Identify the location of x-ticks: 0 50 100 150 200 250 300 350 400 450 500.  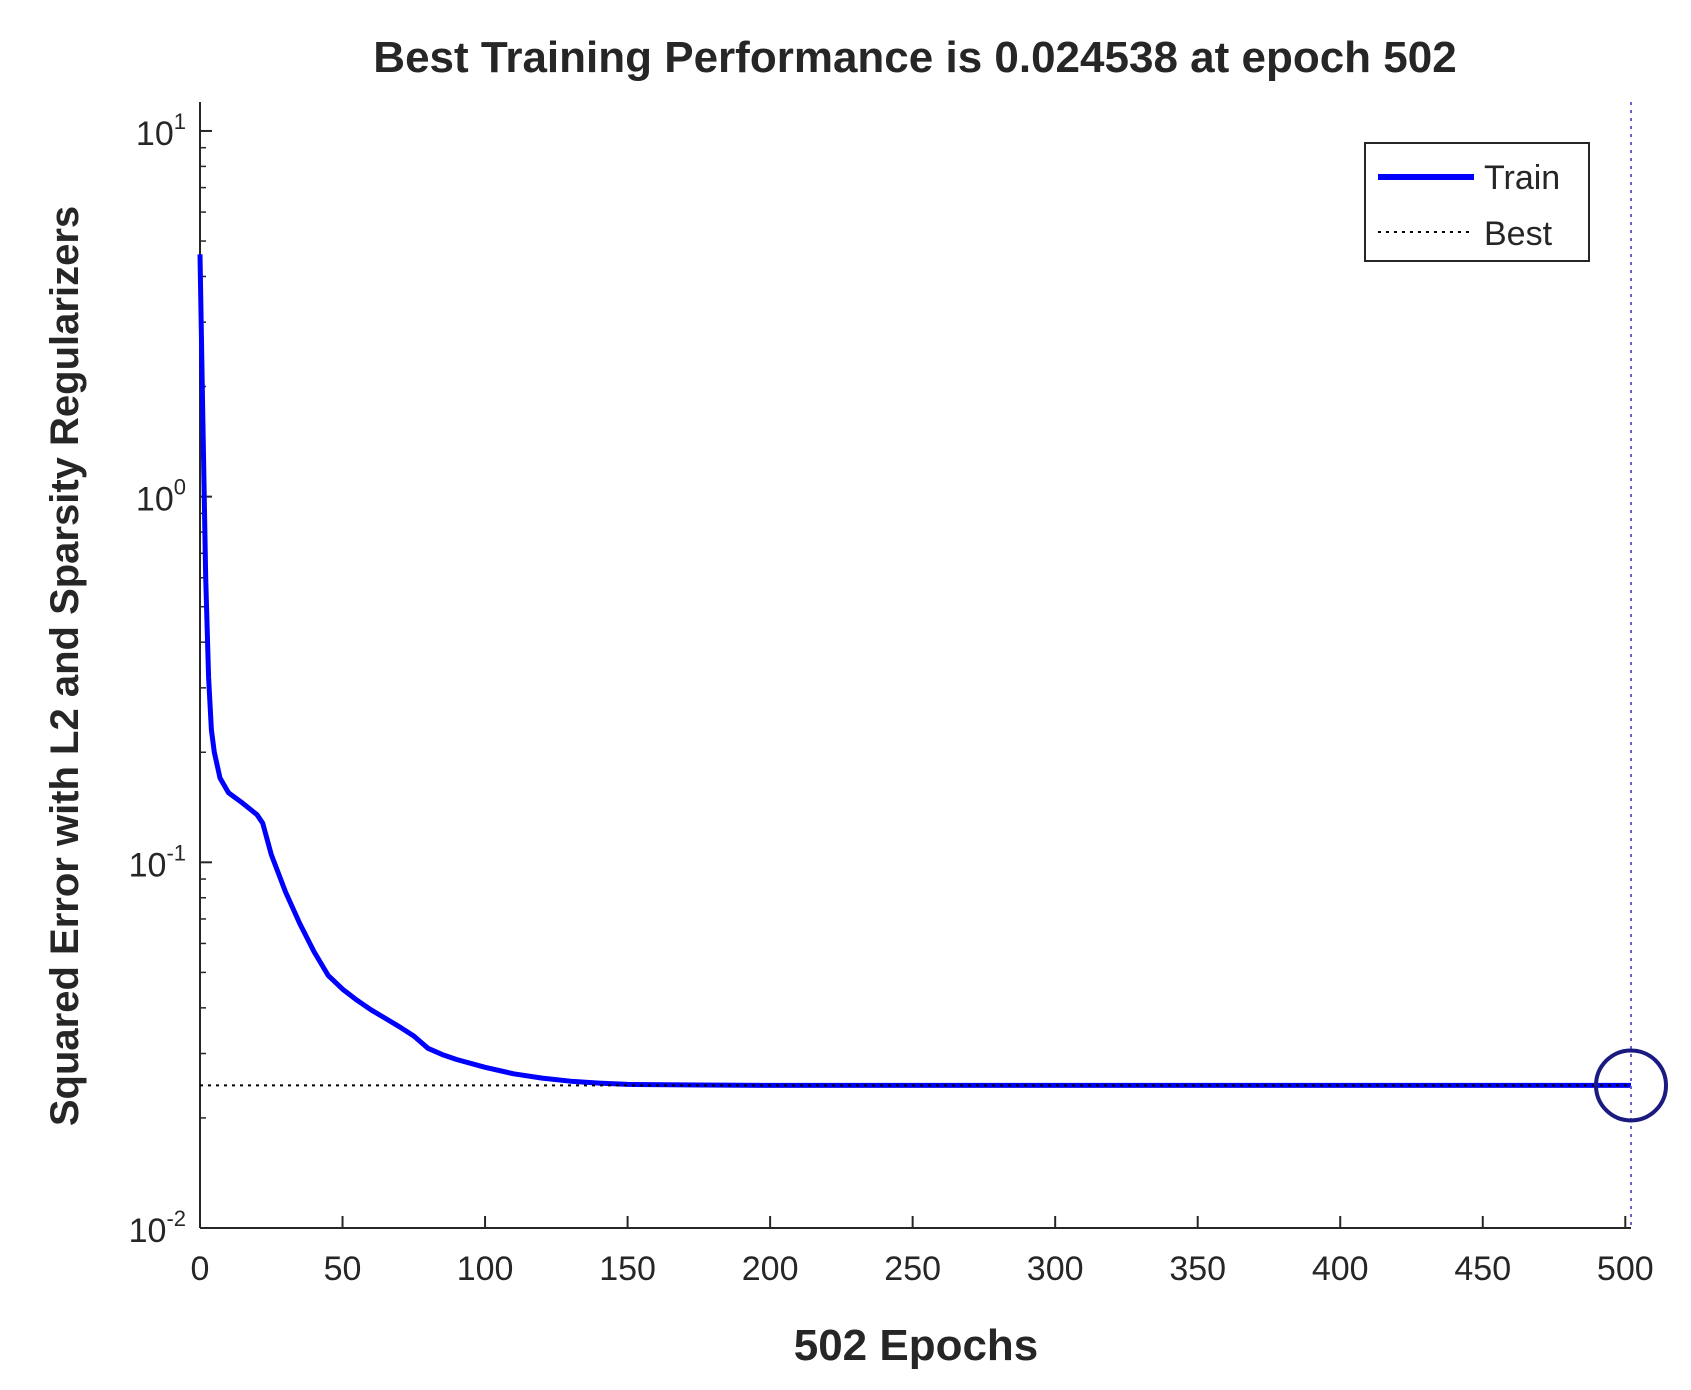
(922, 1252).